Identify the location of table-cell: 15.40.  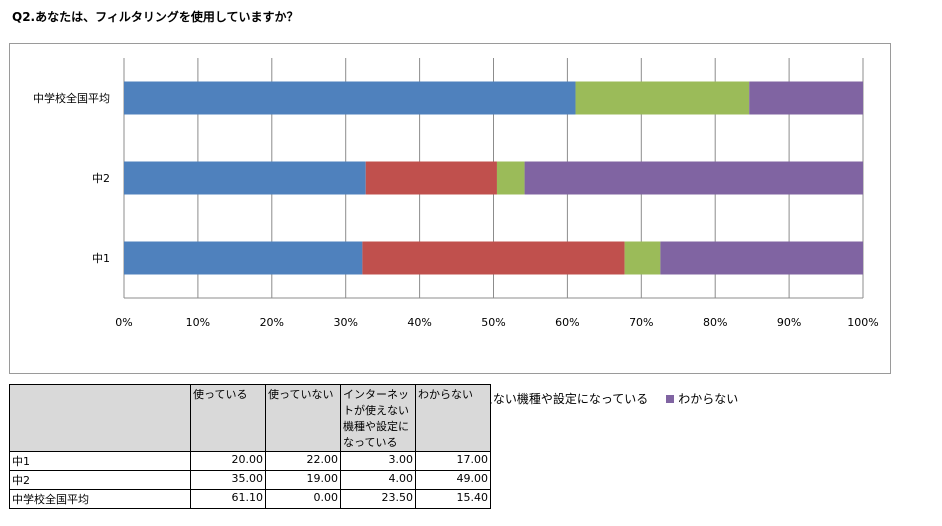
(453, 499).